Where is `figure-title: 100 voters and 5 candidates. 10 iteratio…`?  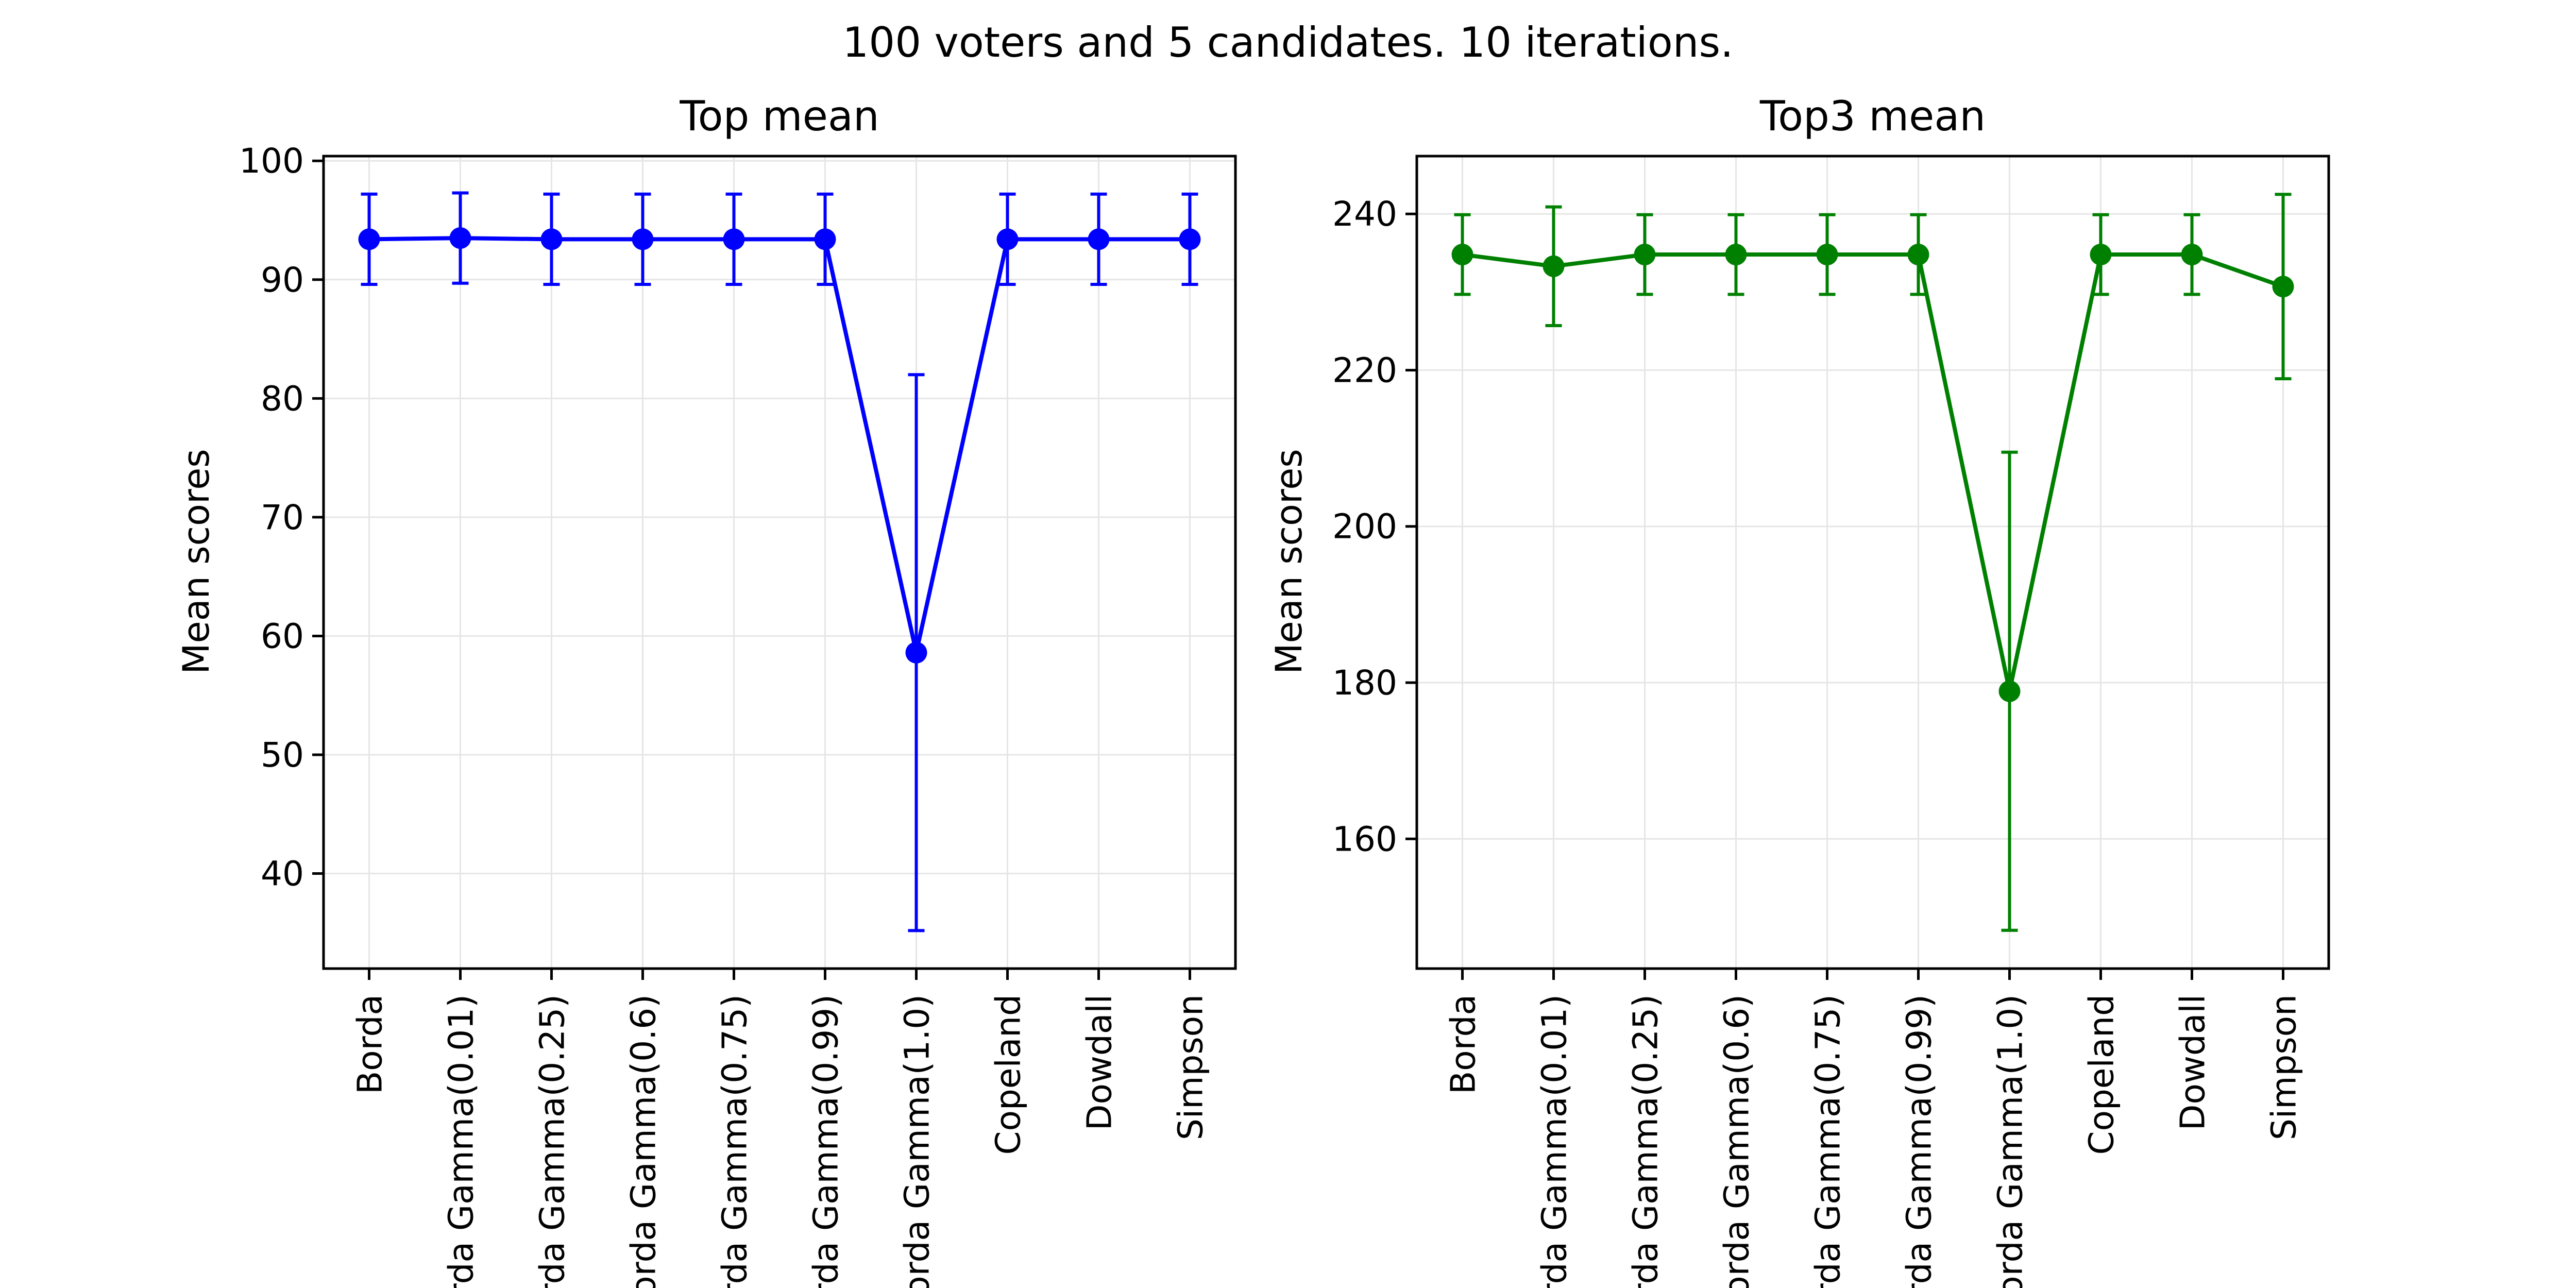
figure-title: 100 voters and 5 candidates. 10 iteratio… is located at coordinates (1287, 43).